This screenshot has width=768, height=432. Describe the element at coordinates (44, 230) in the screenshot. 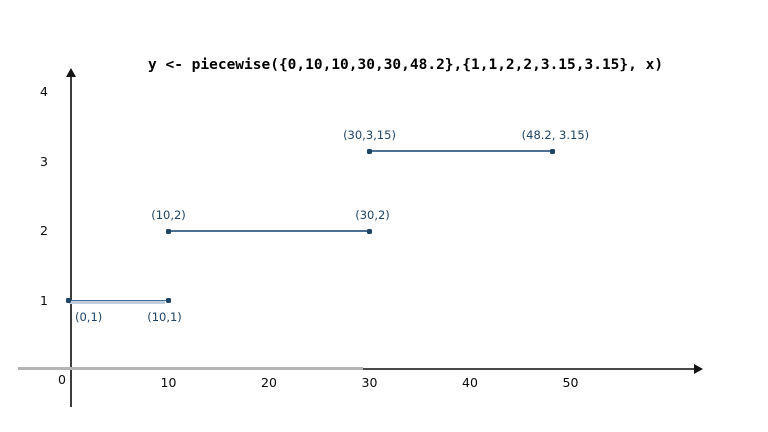

I see `y-tick-label: 2` at that location.